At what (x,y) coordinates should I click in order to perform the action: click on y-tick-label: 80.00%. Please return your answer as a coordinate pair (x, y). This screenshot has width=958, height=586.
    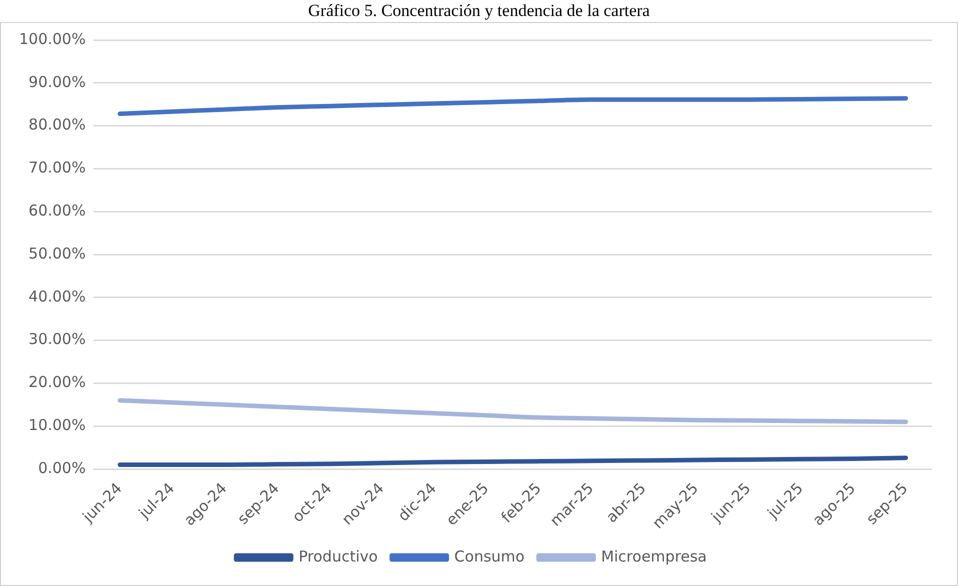
    Looking at the image, I should click on (57, 125).